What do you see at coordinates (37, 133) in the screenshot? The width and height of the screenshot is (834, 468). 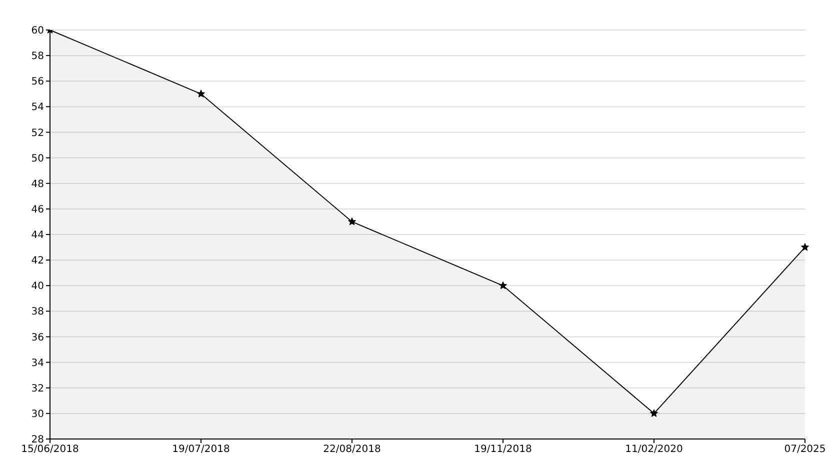 I see `y-tick-label: 52` at bounding box center [37, 133].